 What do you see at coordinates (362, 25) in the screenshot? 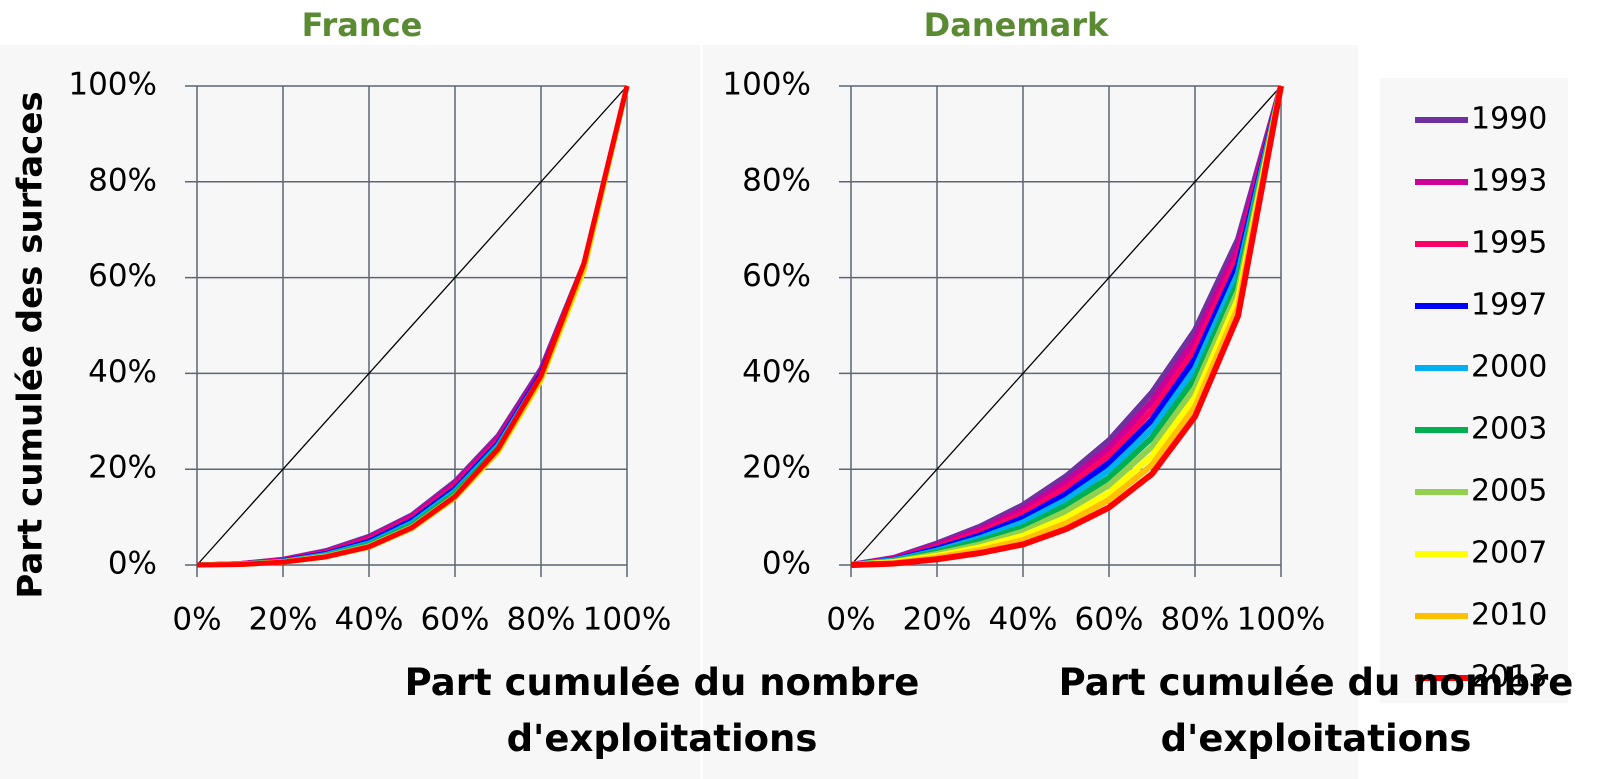
I see `chart-title: France` at bounding box center [362, 25].